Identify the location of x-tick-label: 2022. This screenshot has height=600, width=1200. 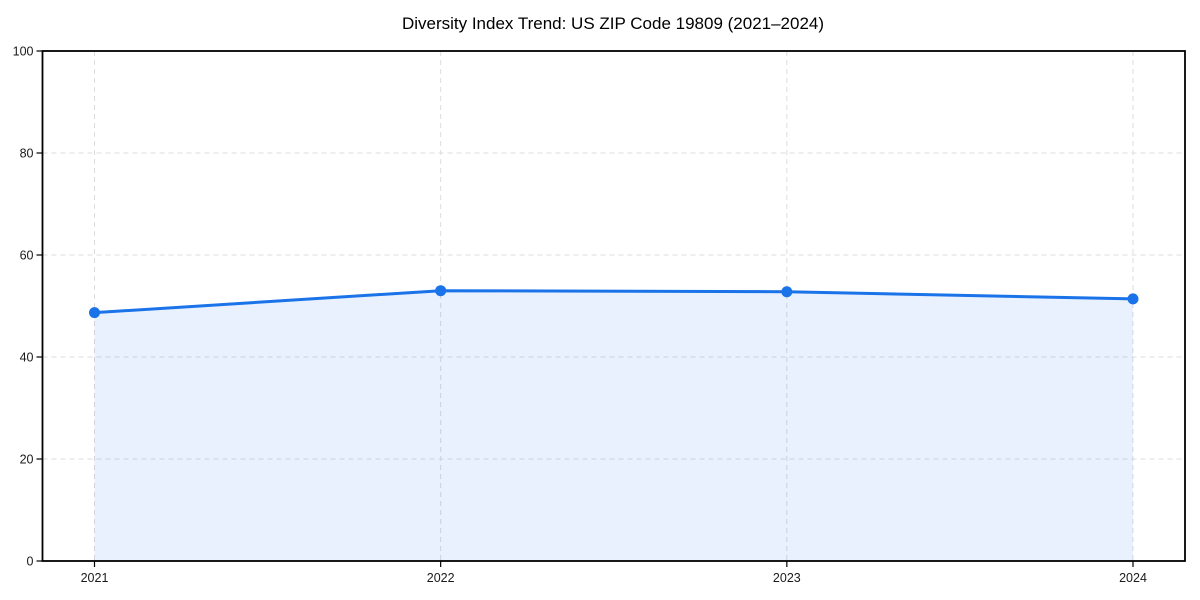
(441, 578).